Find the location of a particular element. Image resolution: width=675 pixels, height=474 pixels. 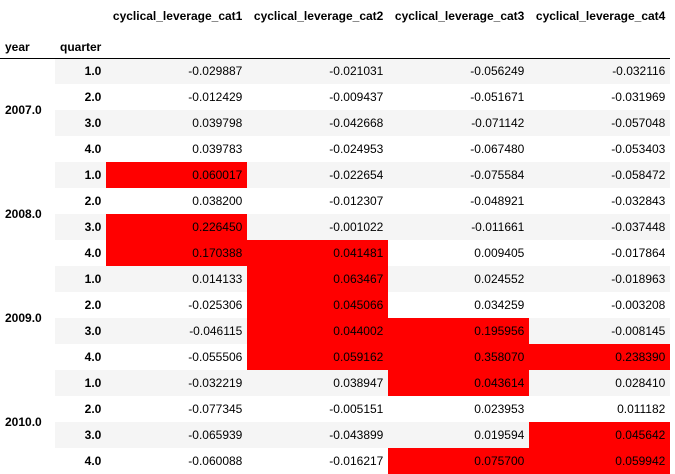

value-cell-cat4: -0.003208 is located at coordinates (638, 305).